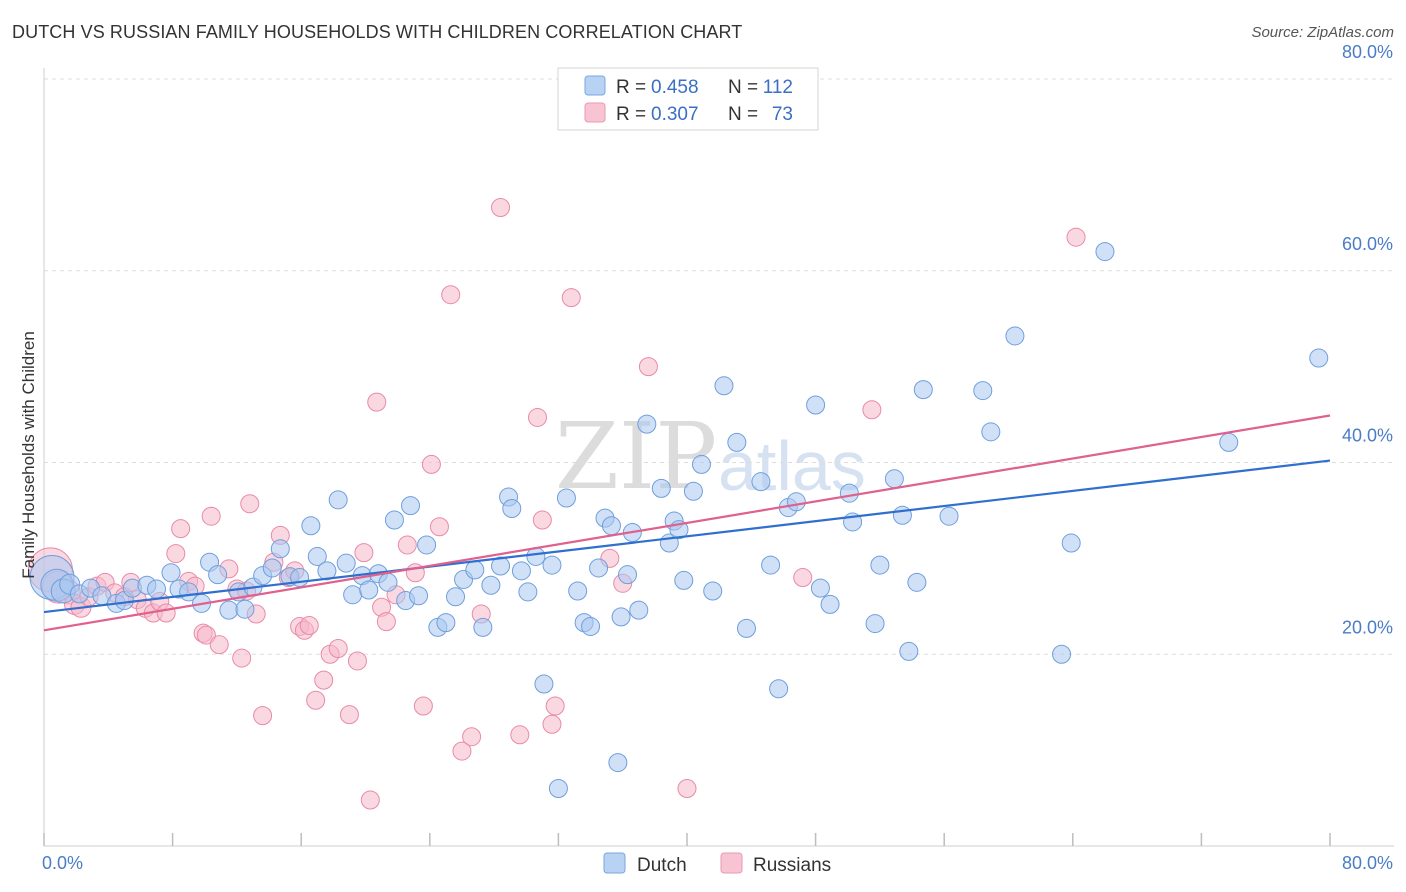 Image resolution: width=1406 pixels, height=892 pixels. What do you see at coordinates (717, 864) in the screenshot?
I see `bottom-legend: Dutch Russians` at bounding box center [717, 864].